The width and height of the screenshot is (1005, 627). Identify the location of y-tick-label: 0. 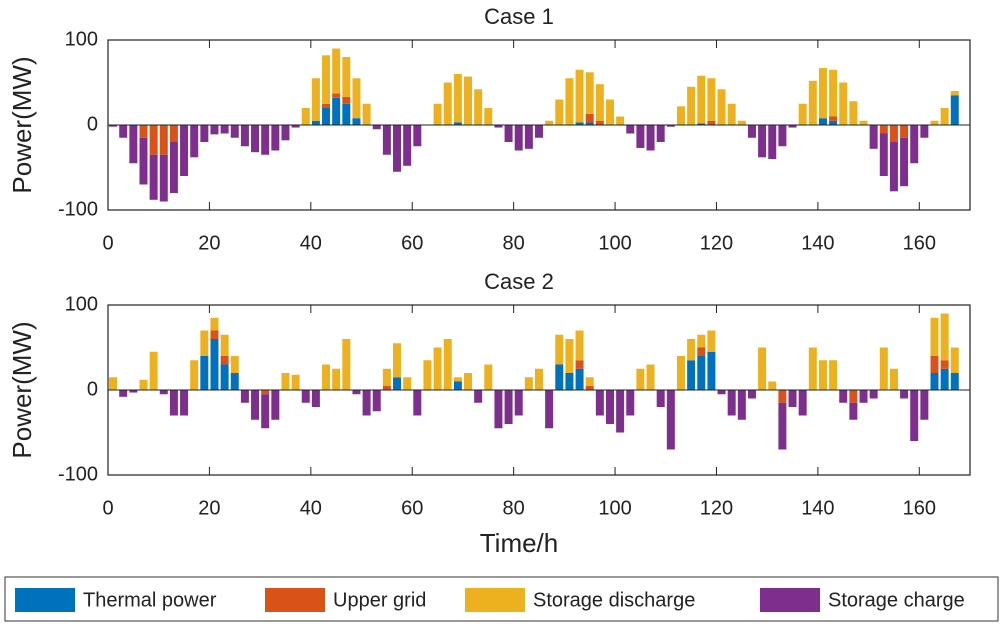
(92, 124).